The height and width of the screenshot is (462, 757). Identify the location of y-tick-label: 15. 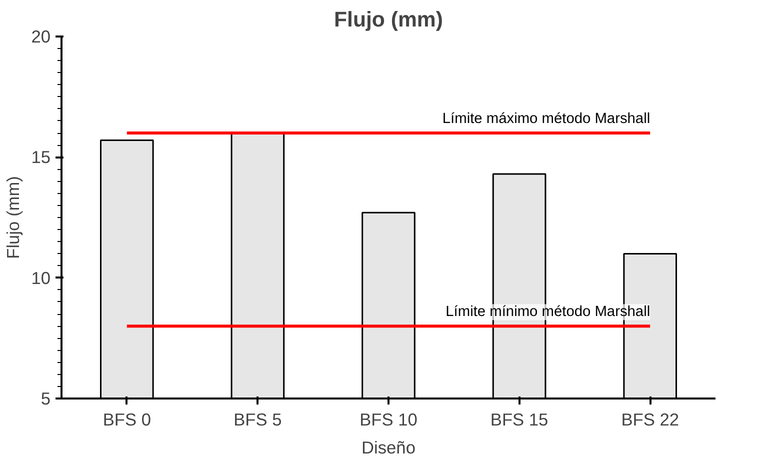
(41, 157).